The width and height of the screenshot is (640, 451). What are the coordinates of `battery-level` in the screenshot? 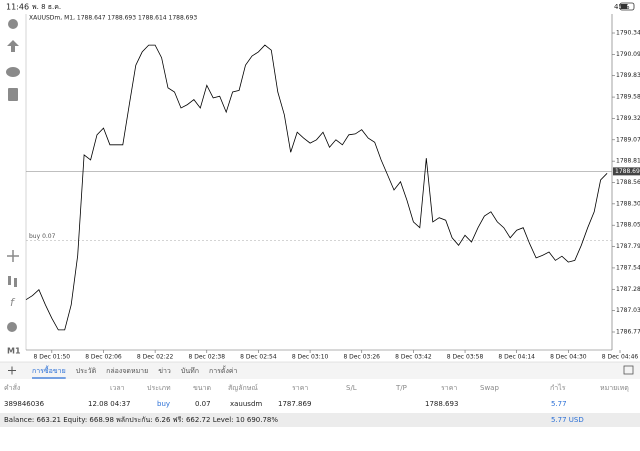 It's located at (624, 6).